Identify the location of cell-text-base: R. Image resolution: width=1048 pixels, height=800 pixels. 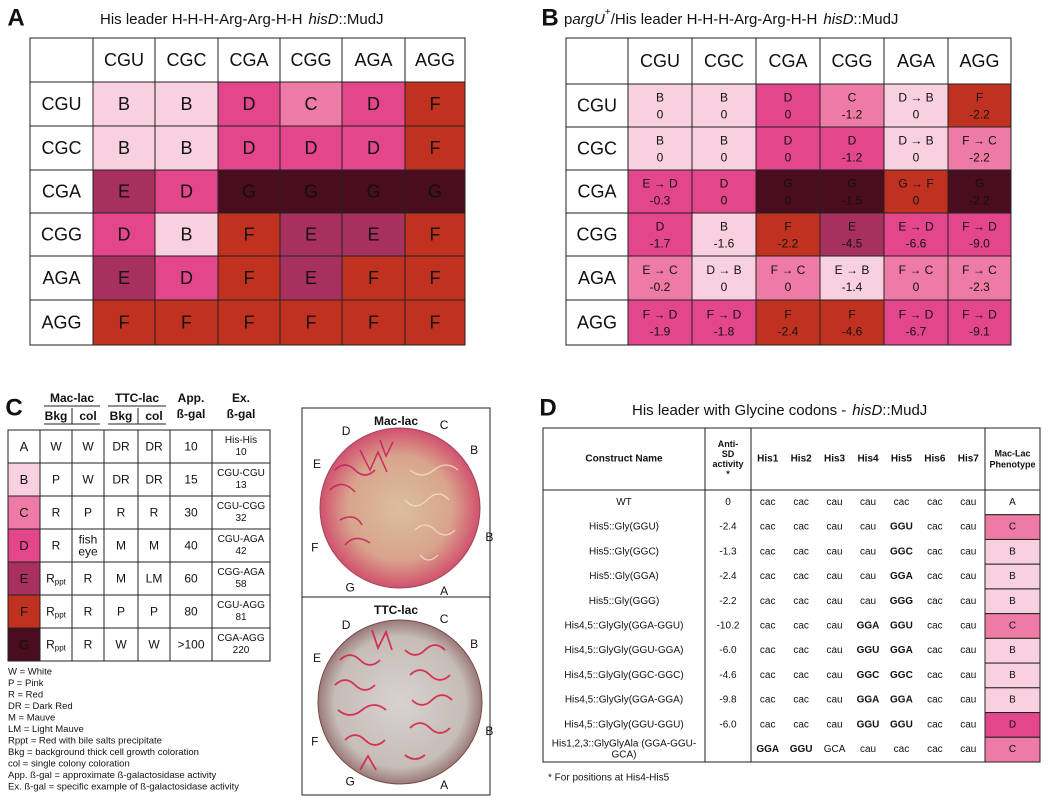
(50, 579).